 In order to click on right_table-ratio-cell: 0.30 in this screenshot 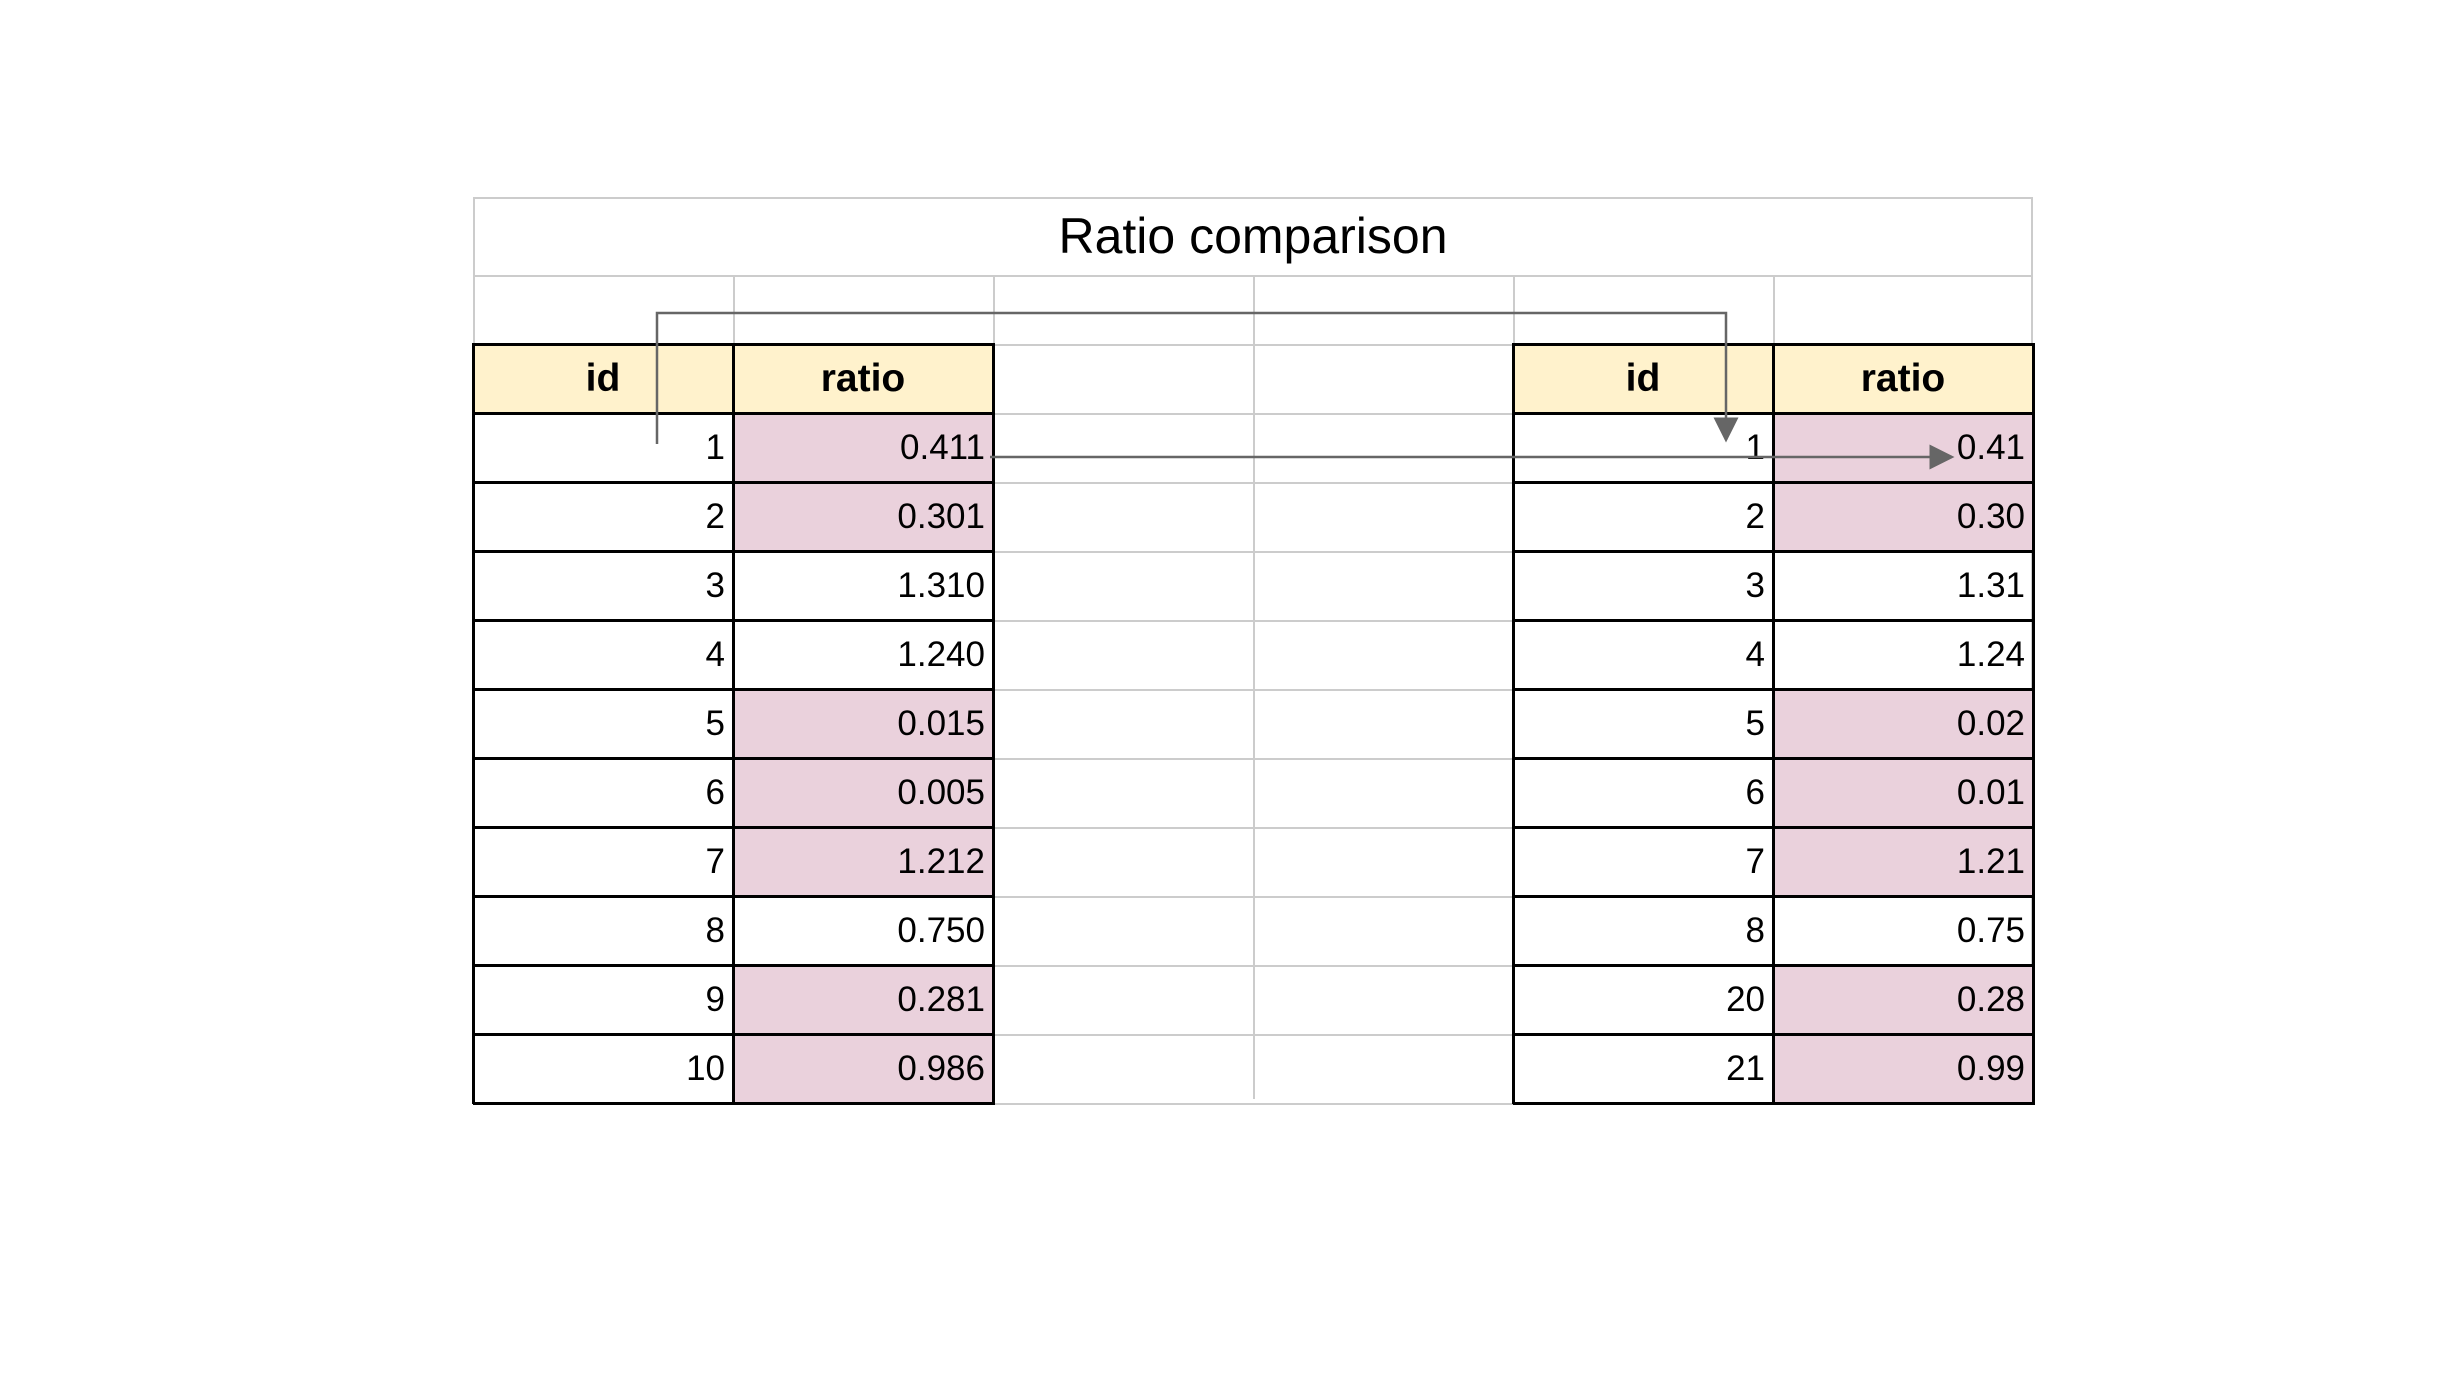, I will do `click(1903, 516)`.